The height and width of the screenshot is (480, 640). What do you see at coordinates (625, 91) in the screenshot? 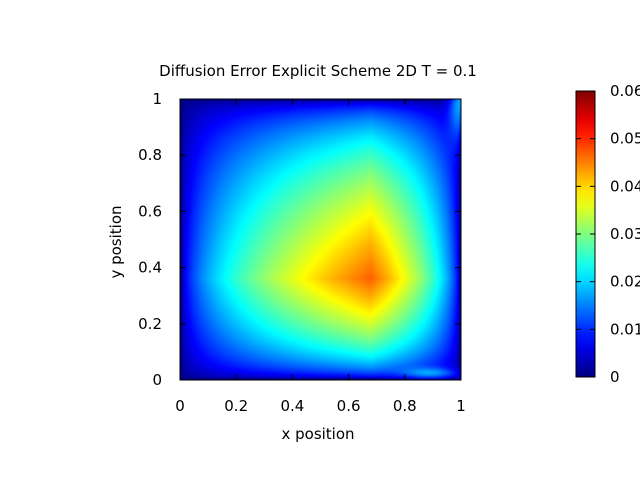
I see `colorbar-tick-label: 0.06` at bounding box center [625, 91].